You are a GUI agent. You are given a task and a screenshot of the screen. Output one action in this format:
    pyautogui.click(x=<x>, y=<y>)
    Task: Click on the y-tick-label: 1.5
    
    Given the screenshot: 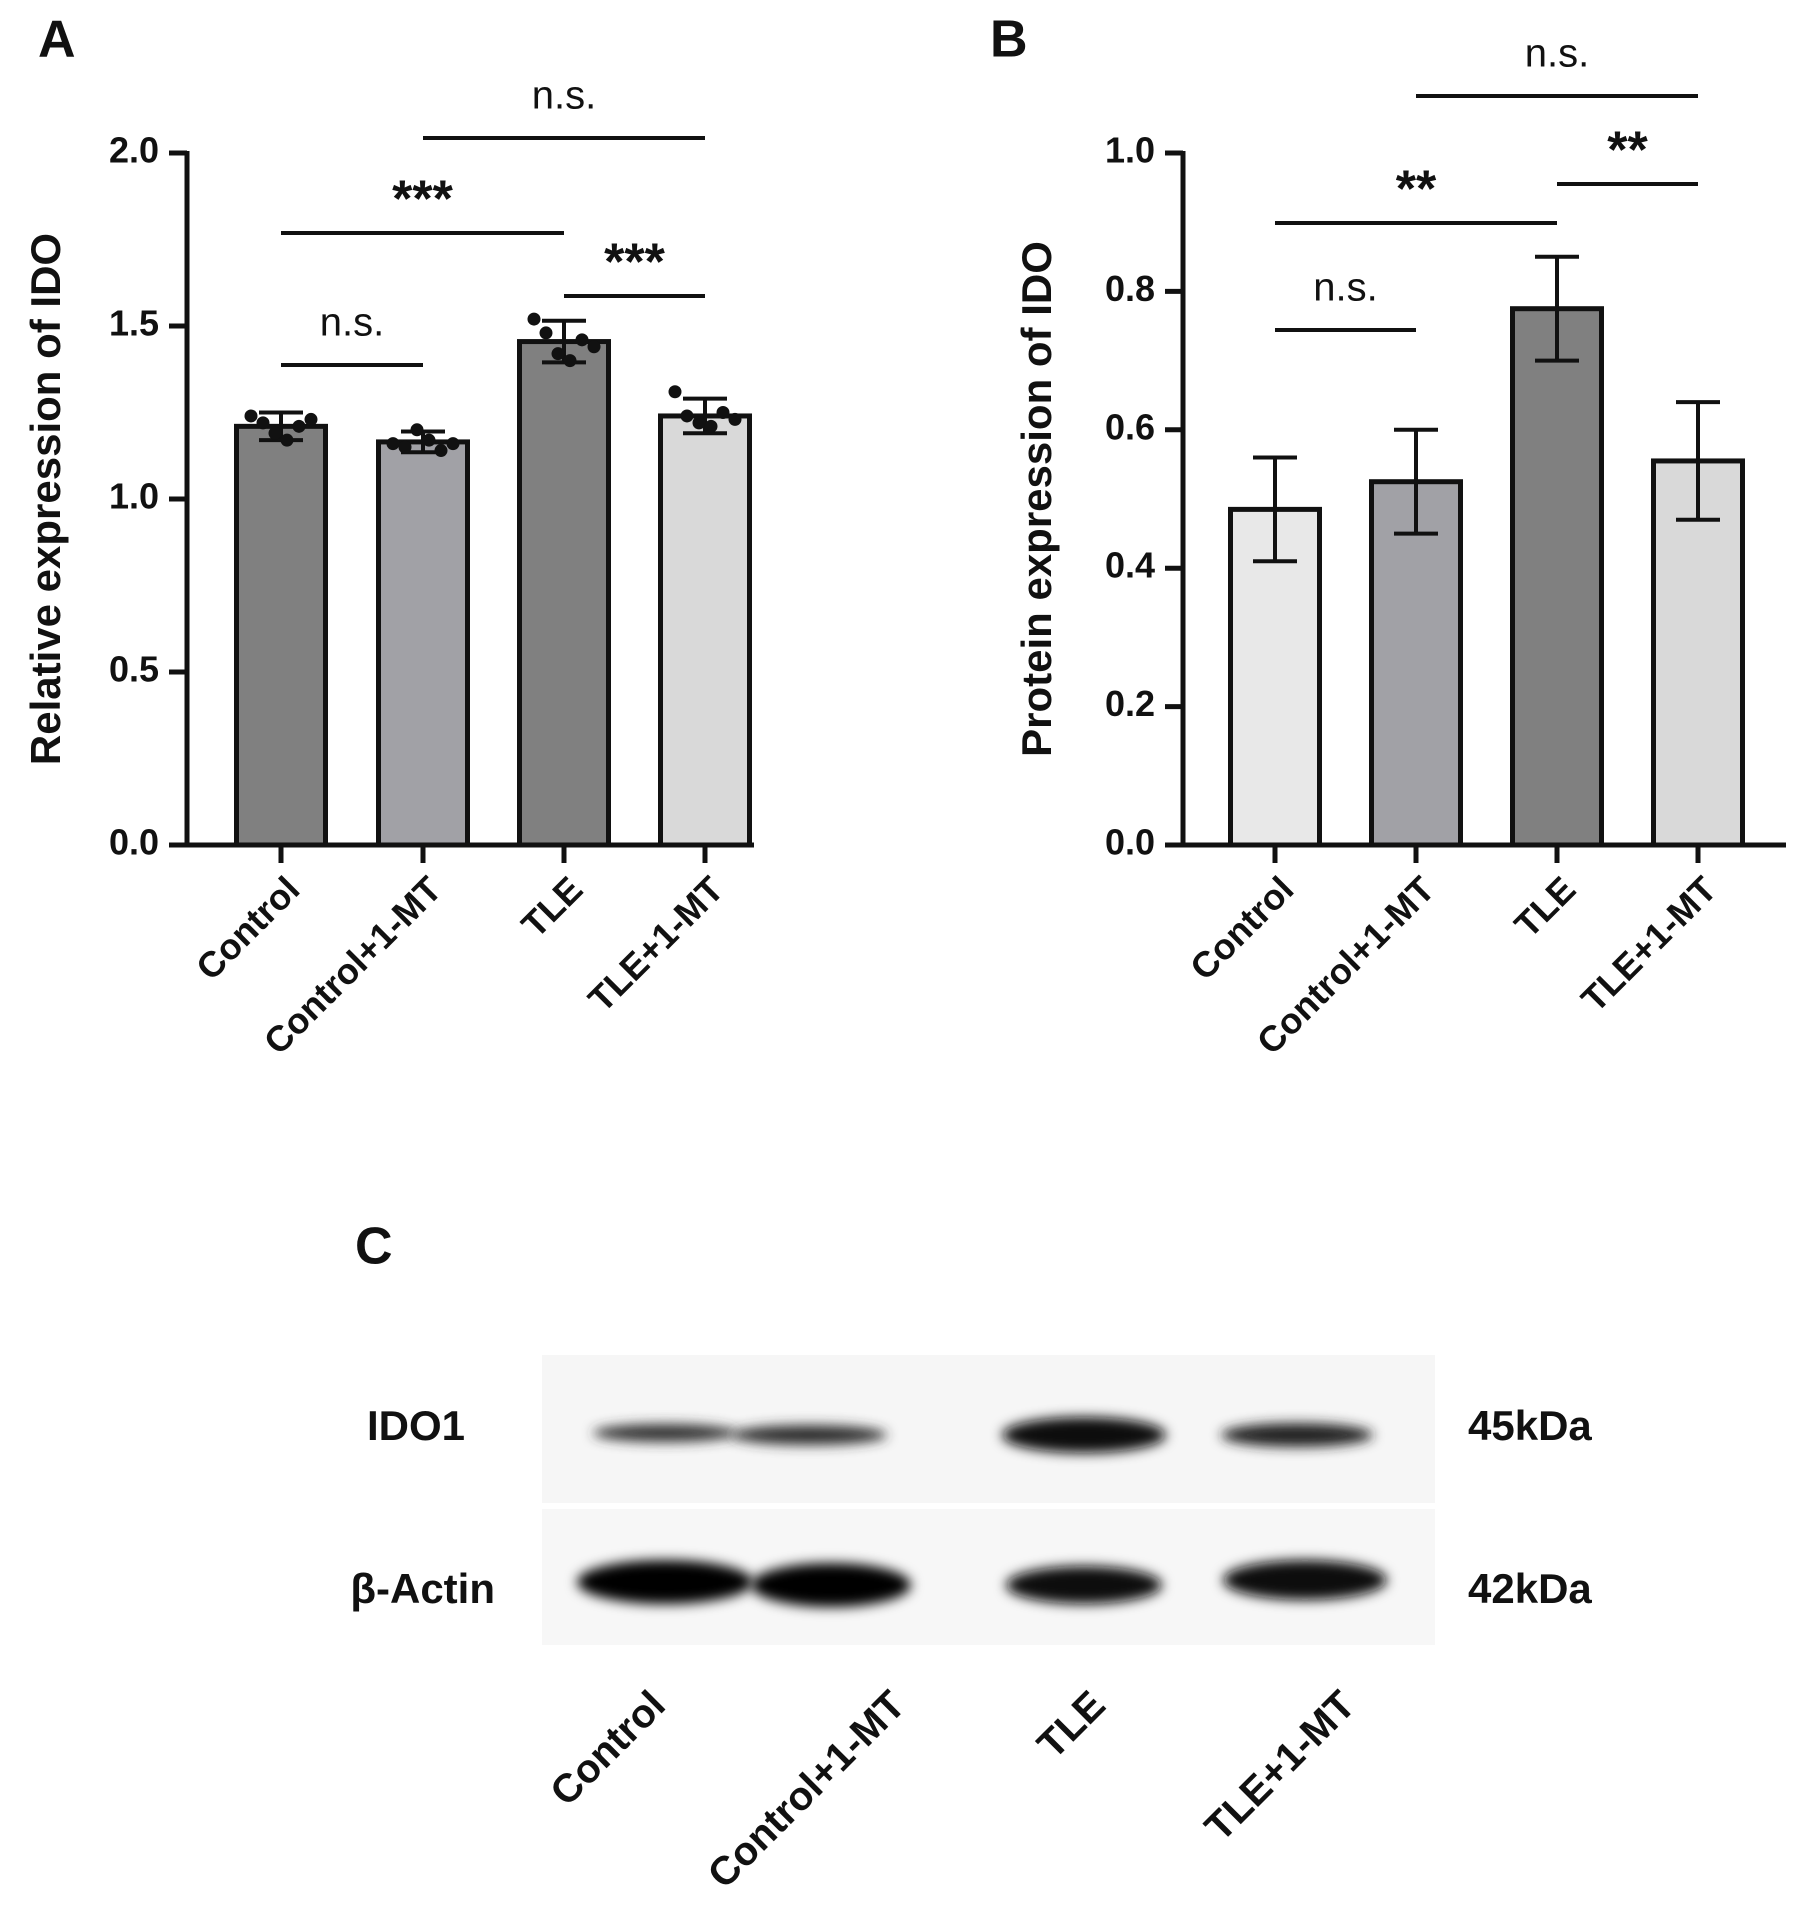 What is the action you would take?
    pyautogui.click(x=134, y=323)
    